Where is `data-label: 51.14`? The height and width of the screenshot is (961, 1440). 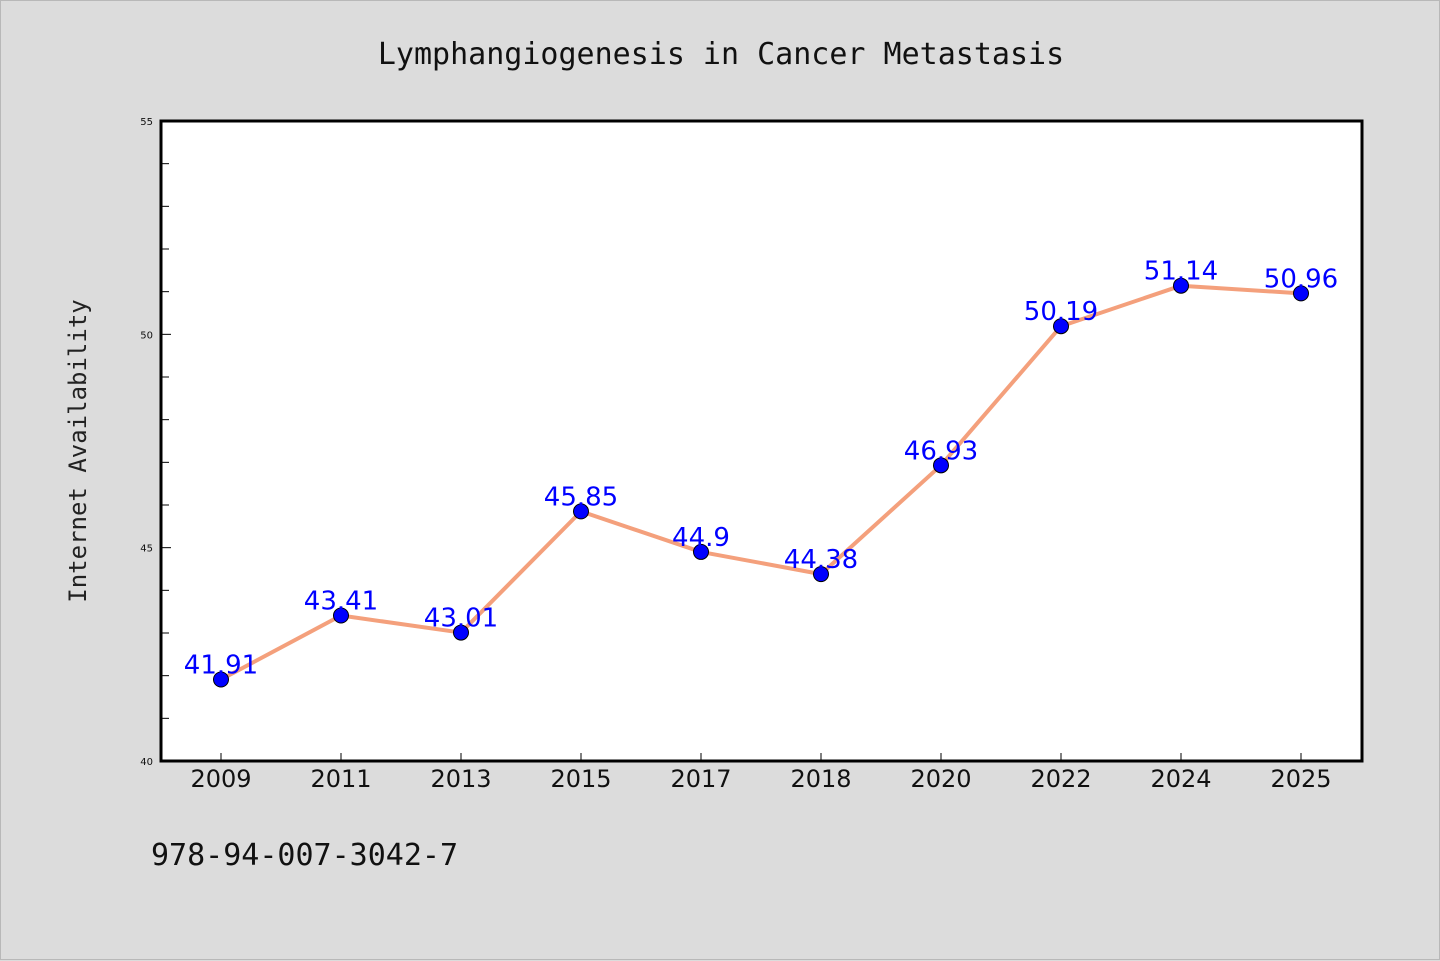 data-label: 51.14 is located at coordinates (1181, 272).